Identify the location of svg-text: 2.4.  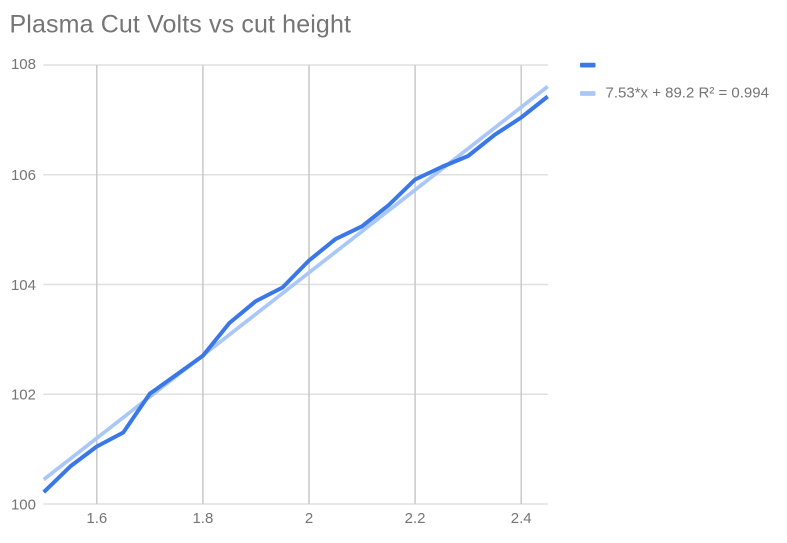
(521, 518).